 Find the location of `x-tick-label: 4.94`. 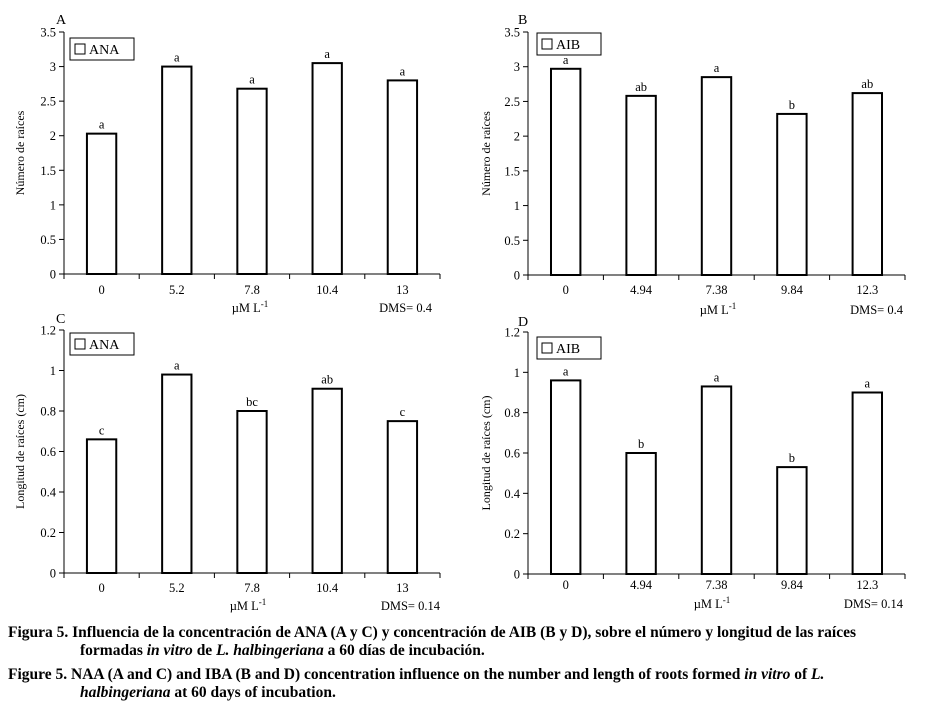

x-tick-label: 4.94 is located at coordinates (641, 585).